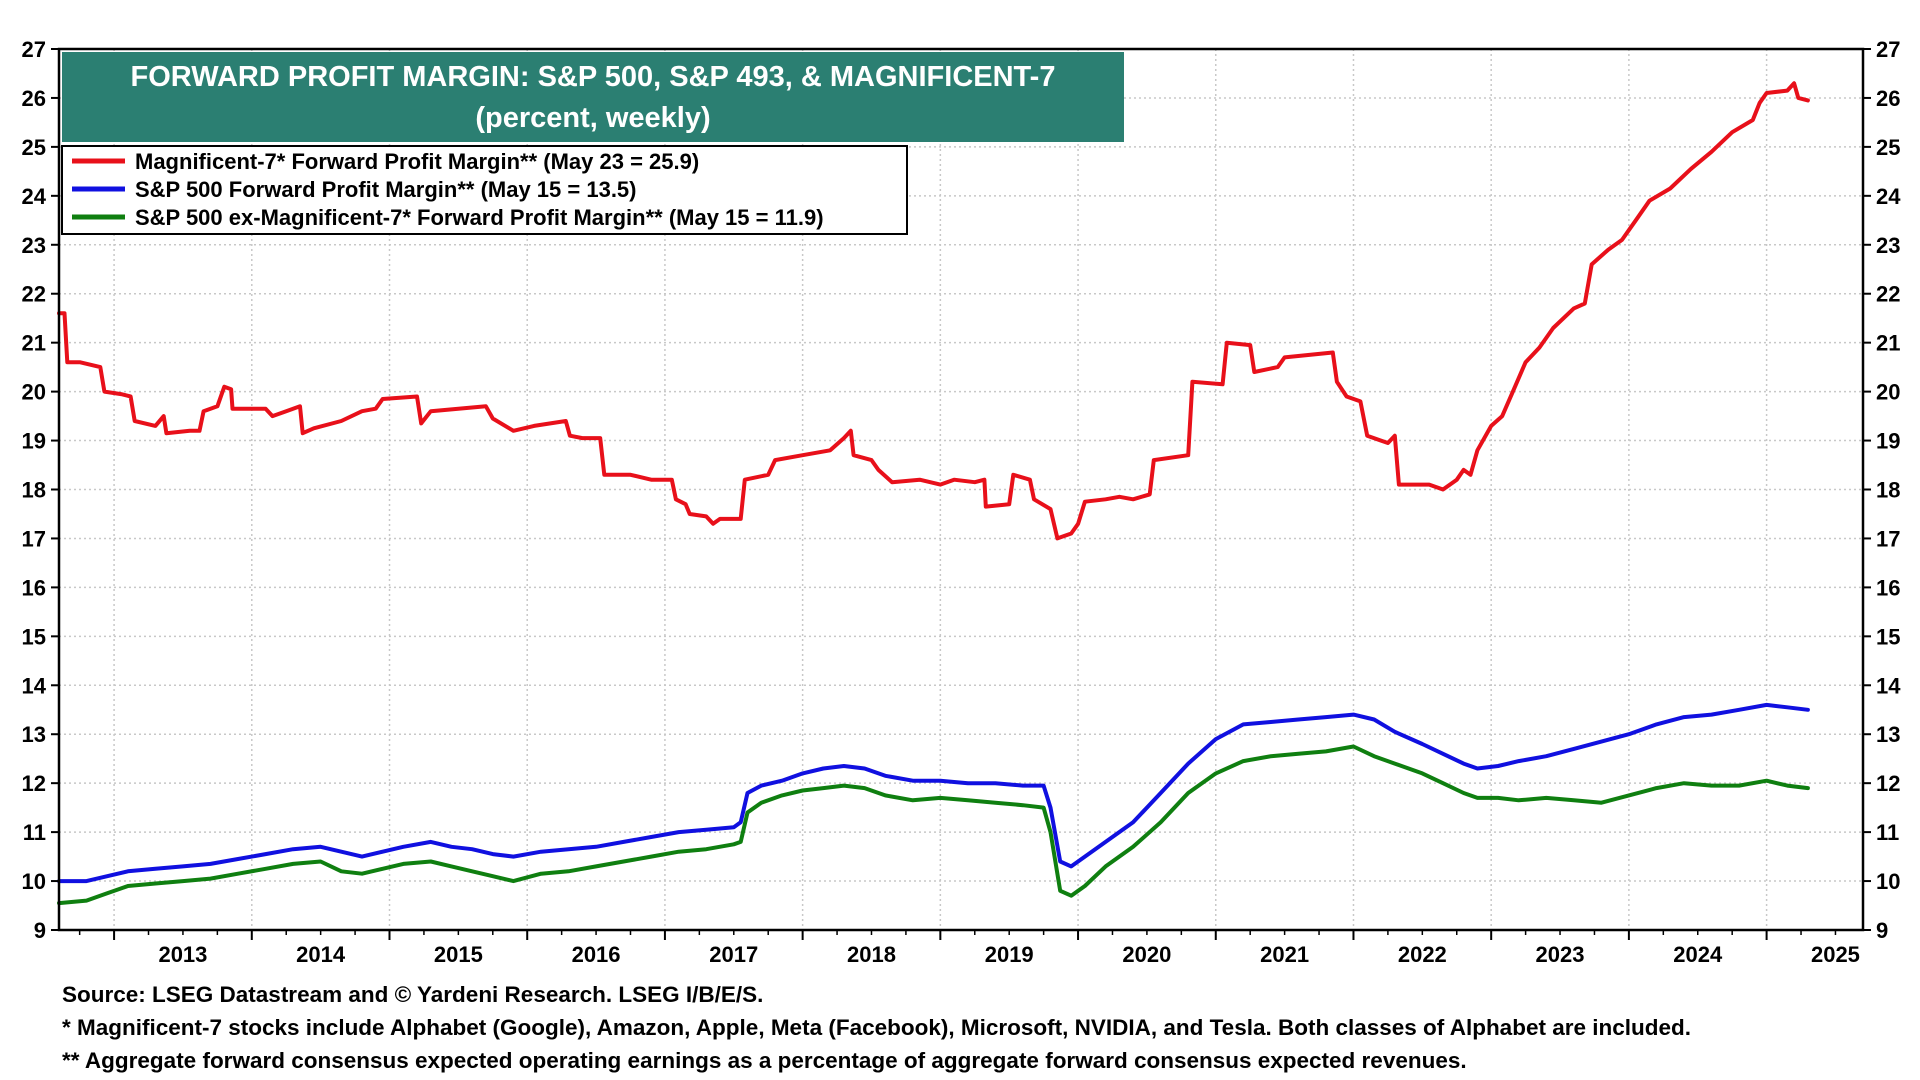  What do you see at coordinates (1888, 245) in the screenshot?
I see `y-tick-label-right: 23` at bounding box center [1888, 245].